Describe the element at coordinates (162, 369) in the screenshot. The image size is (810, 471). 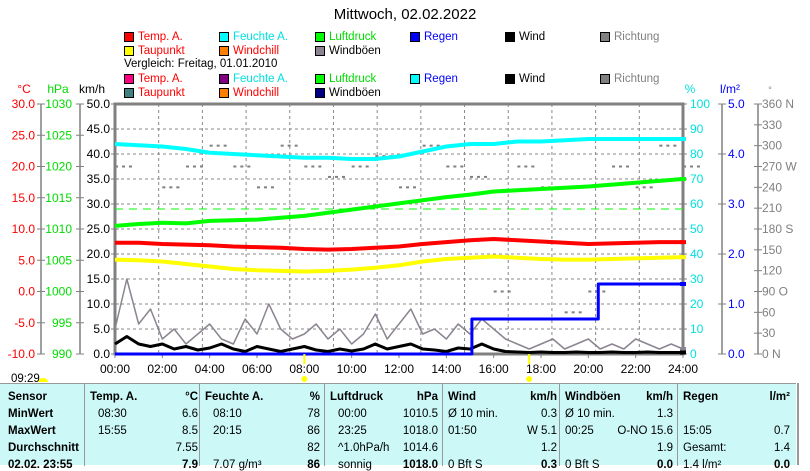
I see `x-tick-label: 02:00` at that location.